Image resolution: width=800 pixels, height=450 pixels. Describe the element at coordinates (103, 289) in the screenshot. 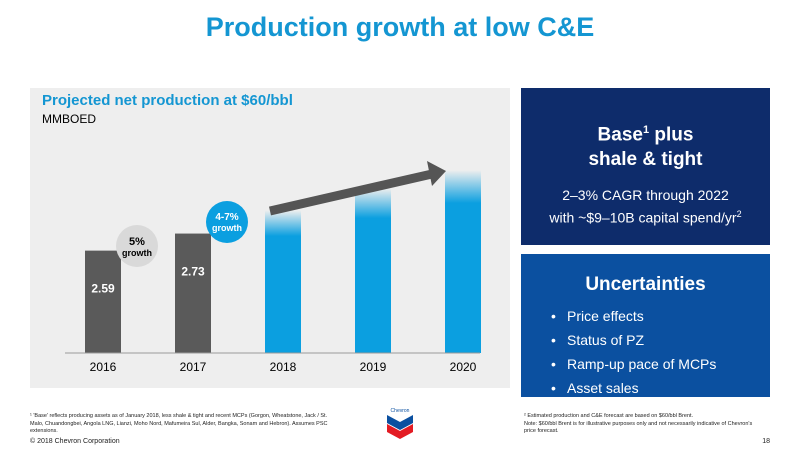

I see `bar-value-label: 2.59` at that location.